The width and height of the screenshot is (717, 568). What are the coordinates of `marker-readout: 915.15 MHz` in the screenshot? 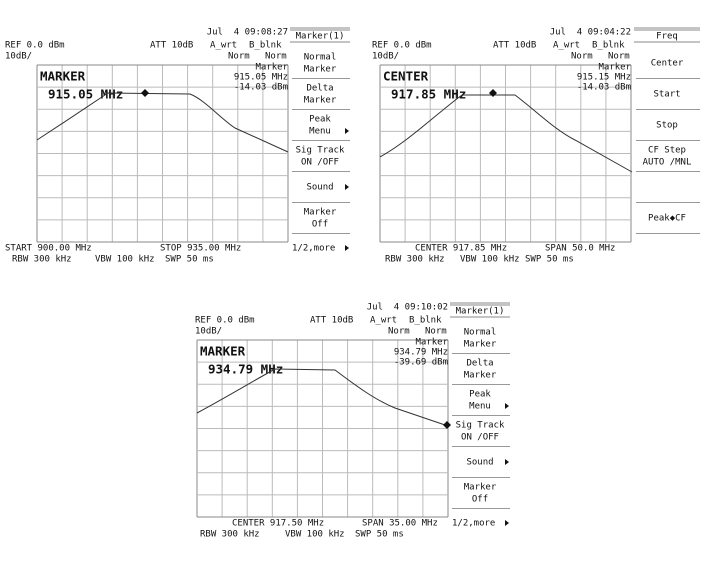 It's located at (604, 78).